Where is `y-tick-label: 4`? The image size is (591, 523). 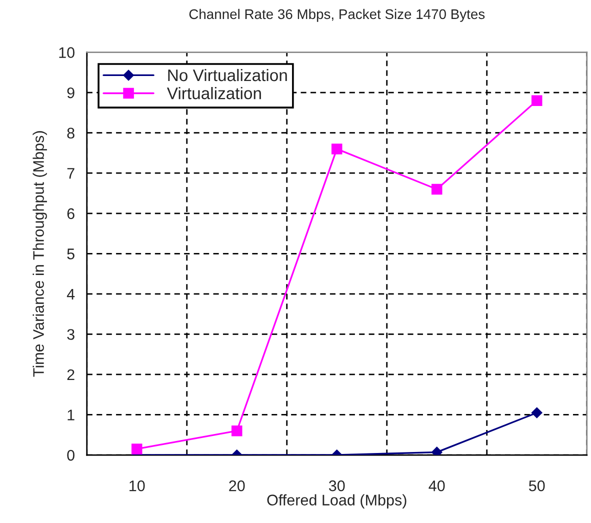 y-tick-label: 4 is located at coordinates (70, 294).